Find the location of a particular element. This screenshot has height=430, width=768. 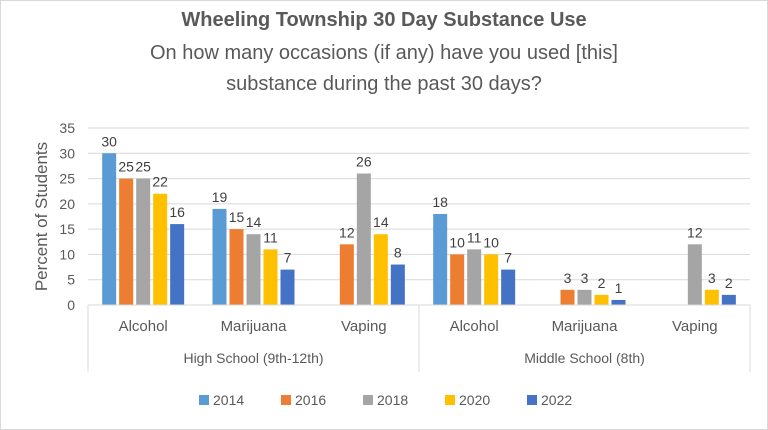

legend-label: 2020 is located at coordinates (474, 400).